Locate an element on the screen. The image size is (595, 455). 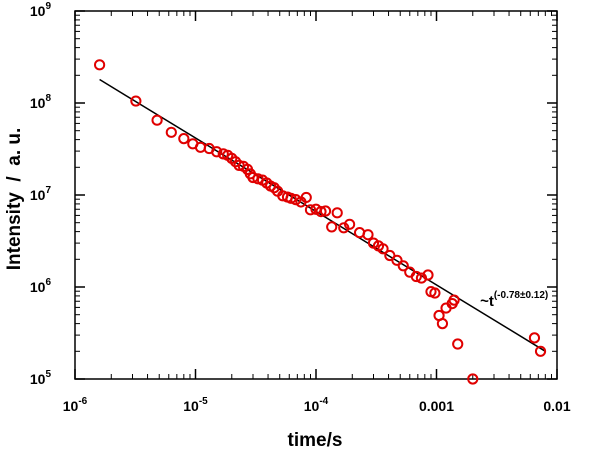
x-axis-title: time/s is located at coordinates (315, 440).